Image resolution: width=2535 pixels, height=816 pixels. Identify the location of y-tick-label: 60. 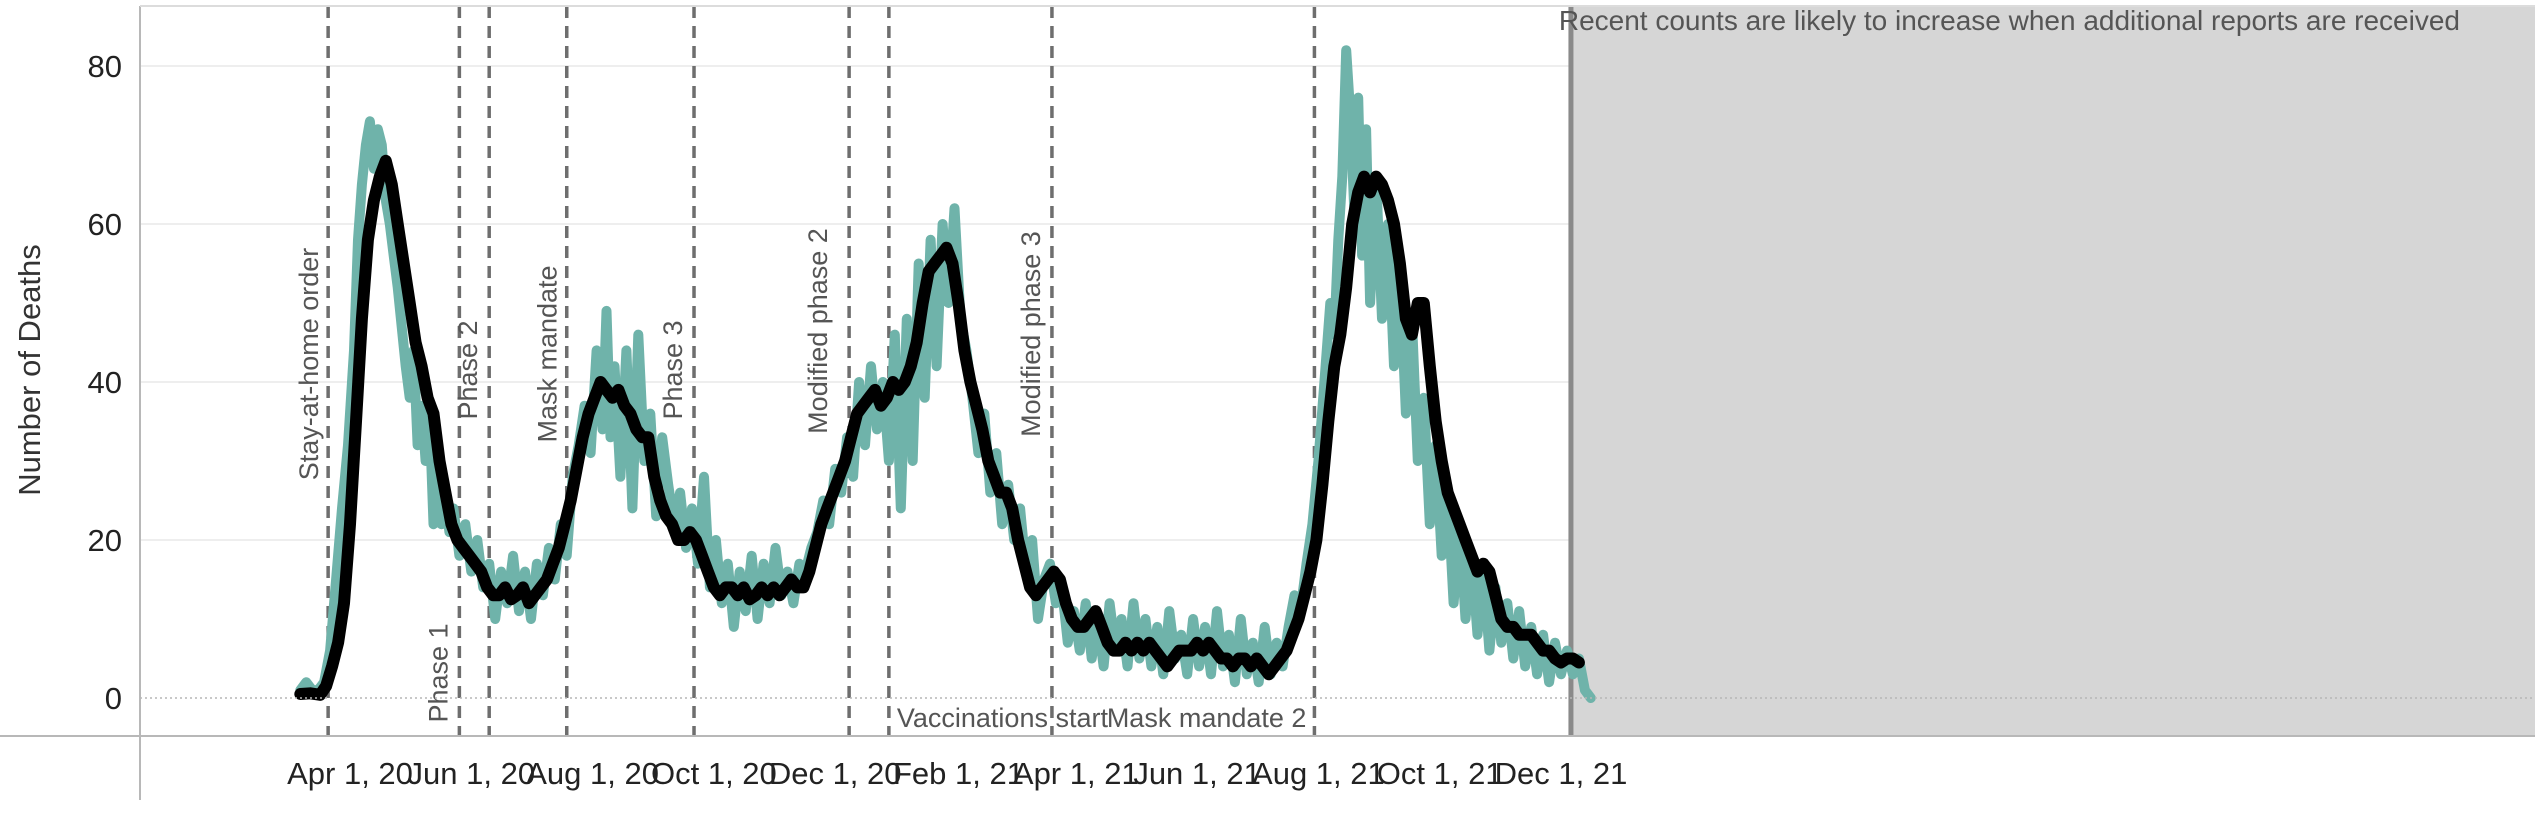
(105, 224).